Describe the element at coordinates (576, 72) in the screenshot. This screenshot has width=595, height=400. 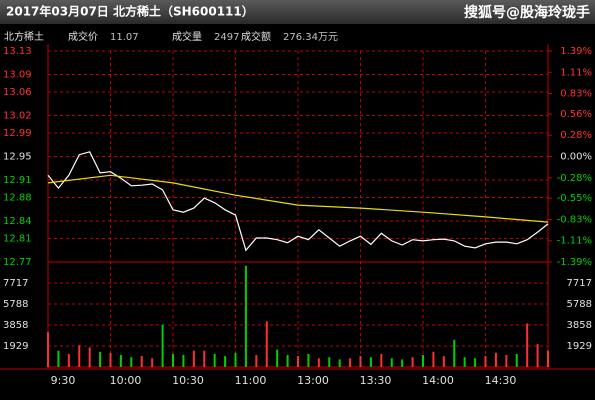
I see `y2-tick-label: 1.11%` at that location.